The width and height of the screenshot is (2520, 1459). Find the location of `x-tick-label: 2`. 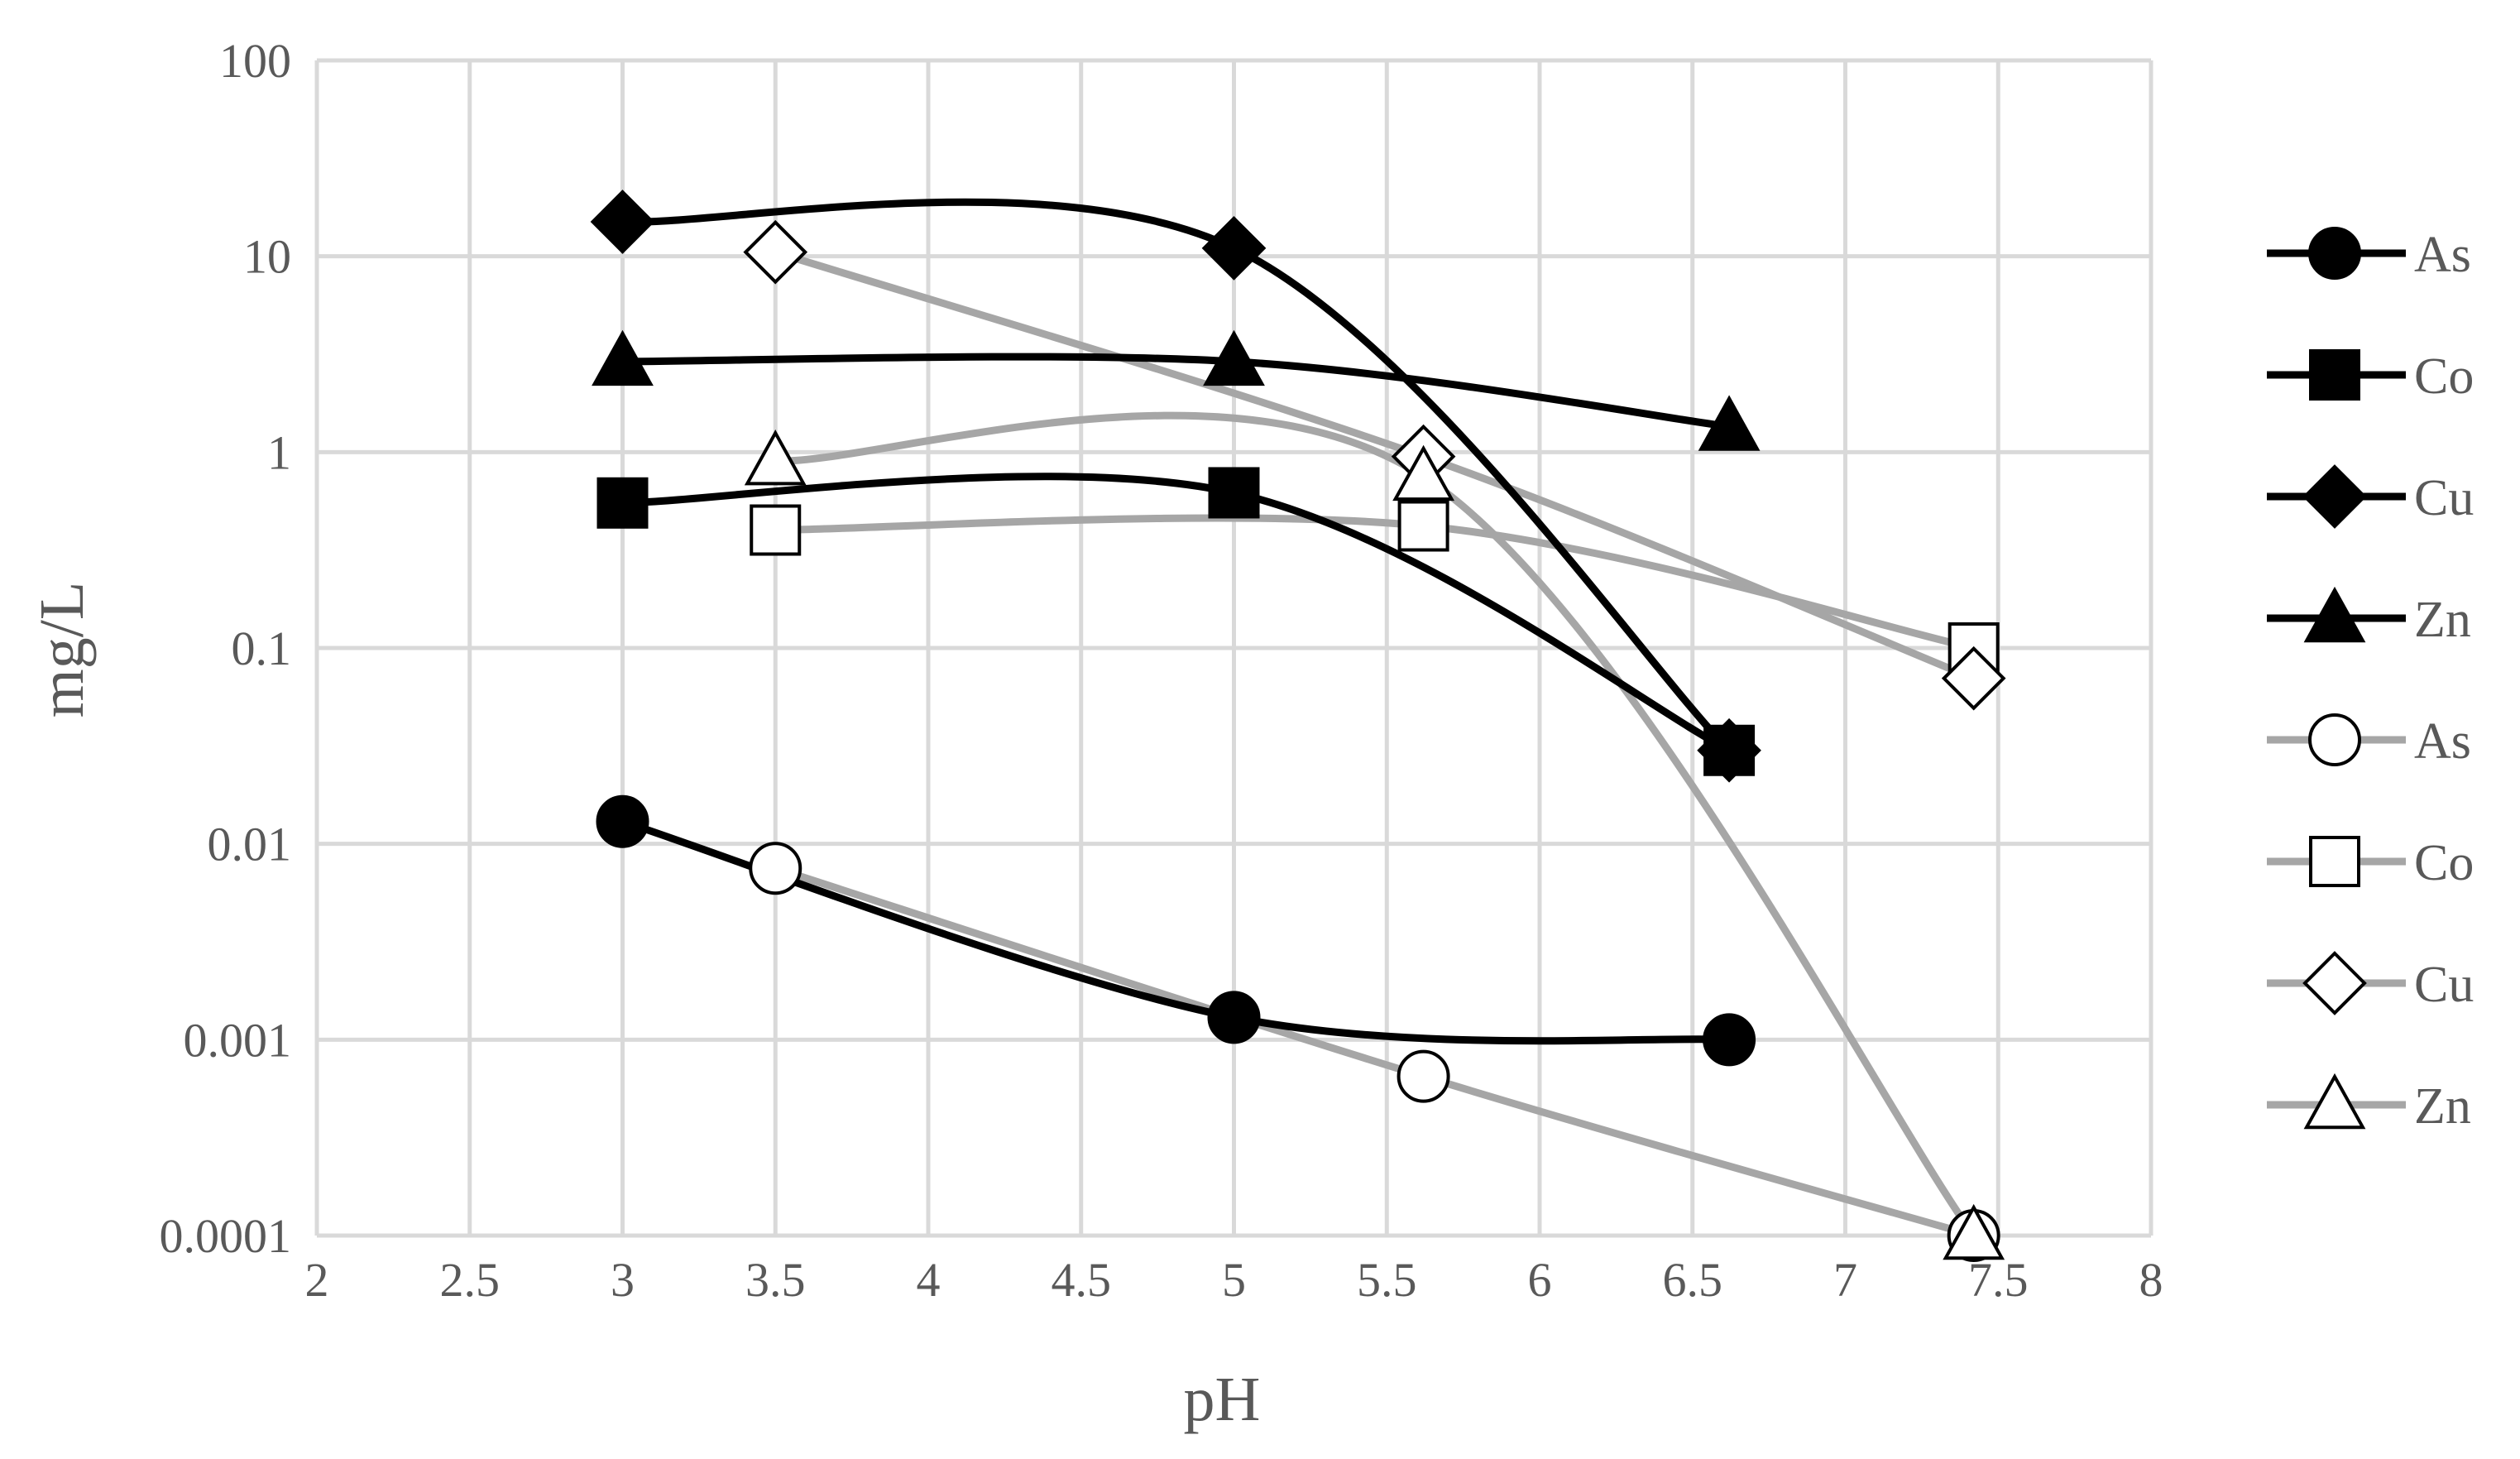

x-tick-label: 2 is located at coordinates (317, 1280).